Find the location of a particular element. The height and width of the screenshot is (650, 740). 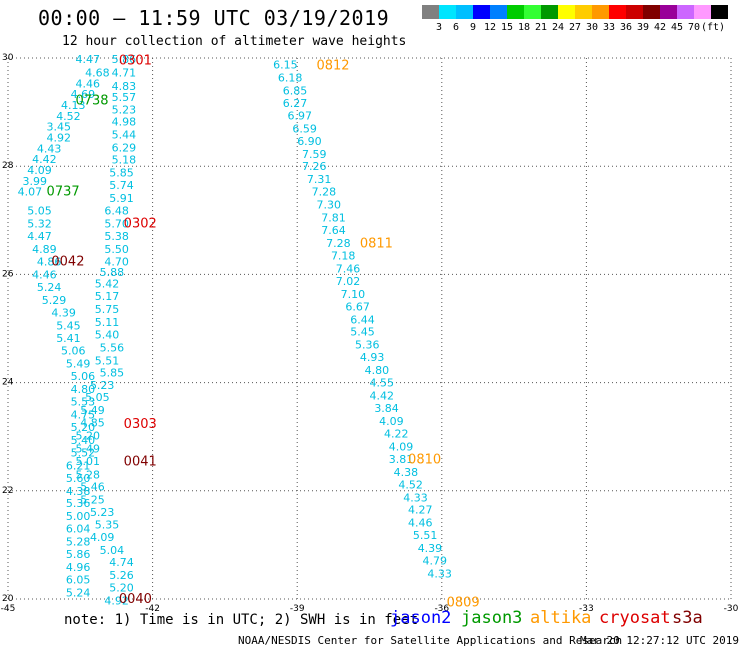

wave-height-value: 5.24 is located at coordinates (78, 593).